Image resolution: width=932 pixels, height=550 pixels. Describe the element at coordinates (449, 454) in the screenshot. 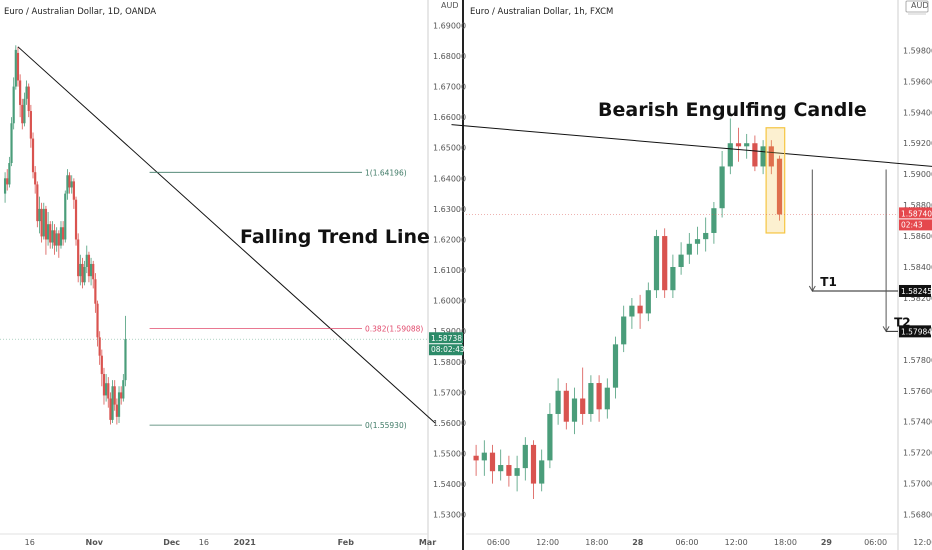

I see `left-y-tick-label: 1.55000` at that location.